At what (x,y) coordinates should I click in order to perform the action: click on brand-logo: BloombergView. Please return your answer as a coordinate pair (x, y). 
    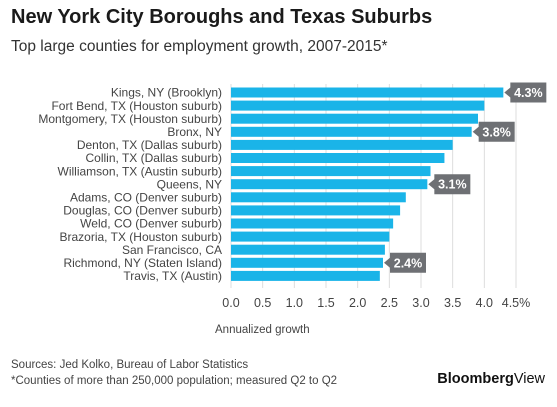
    Looking at the image, I should click on (491, 379).